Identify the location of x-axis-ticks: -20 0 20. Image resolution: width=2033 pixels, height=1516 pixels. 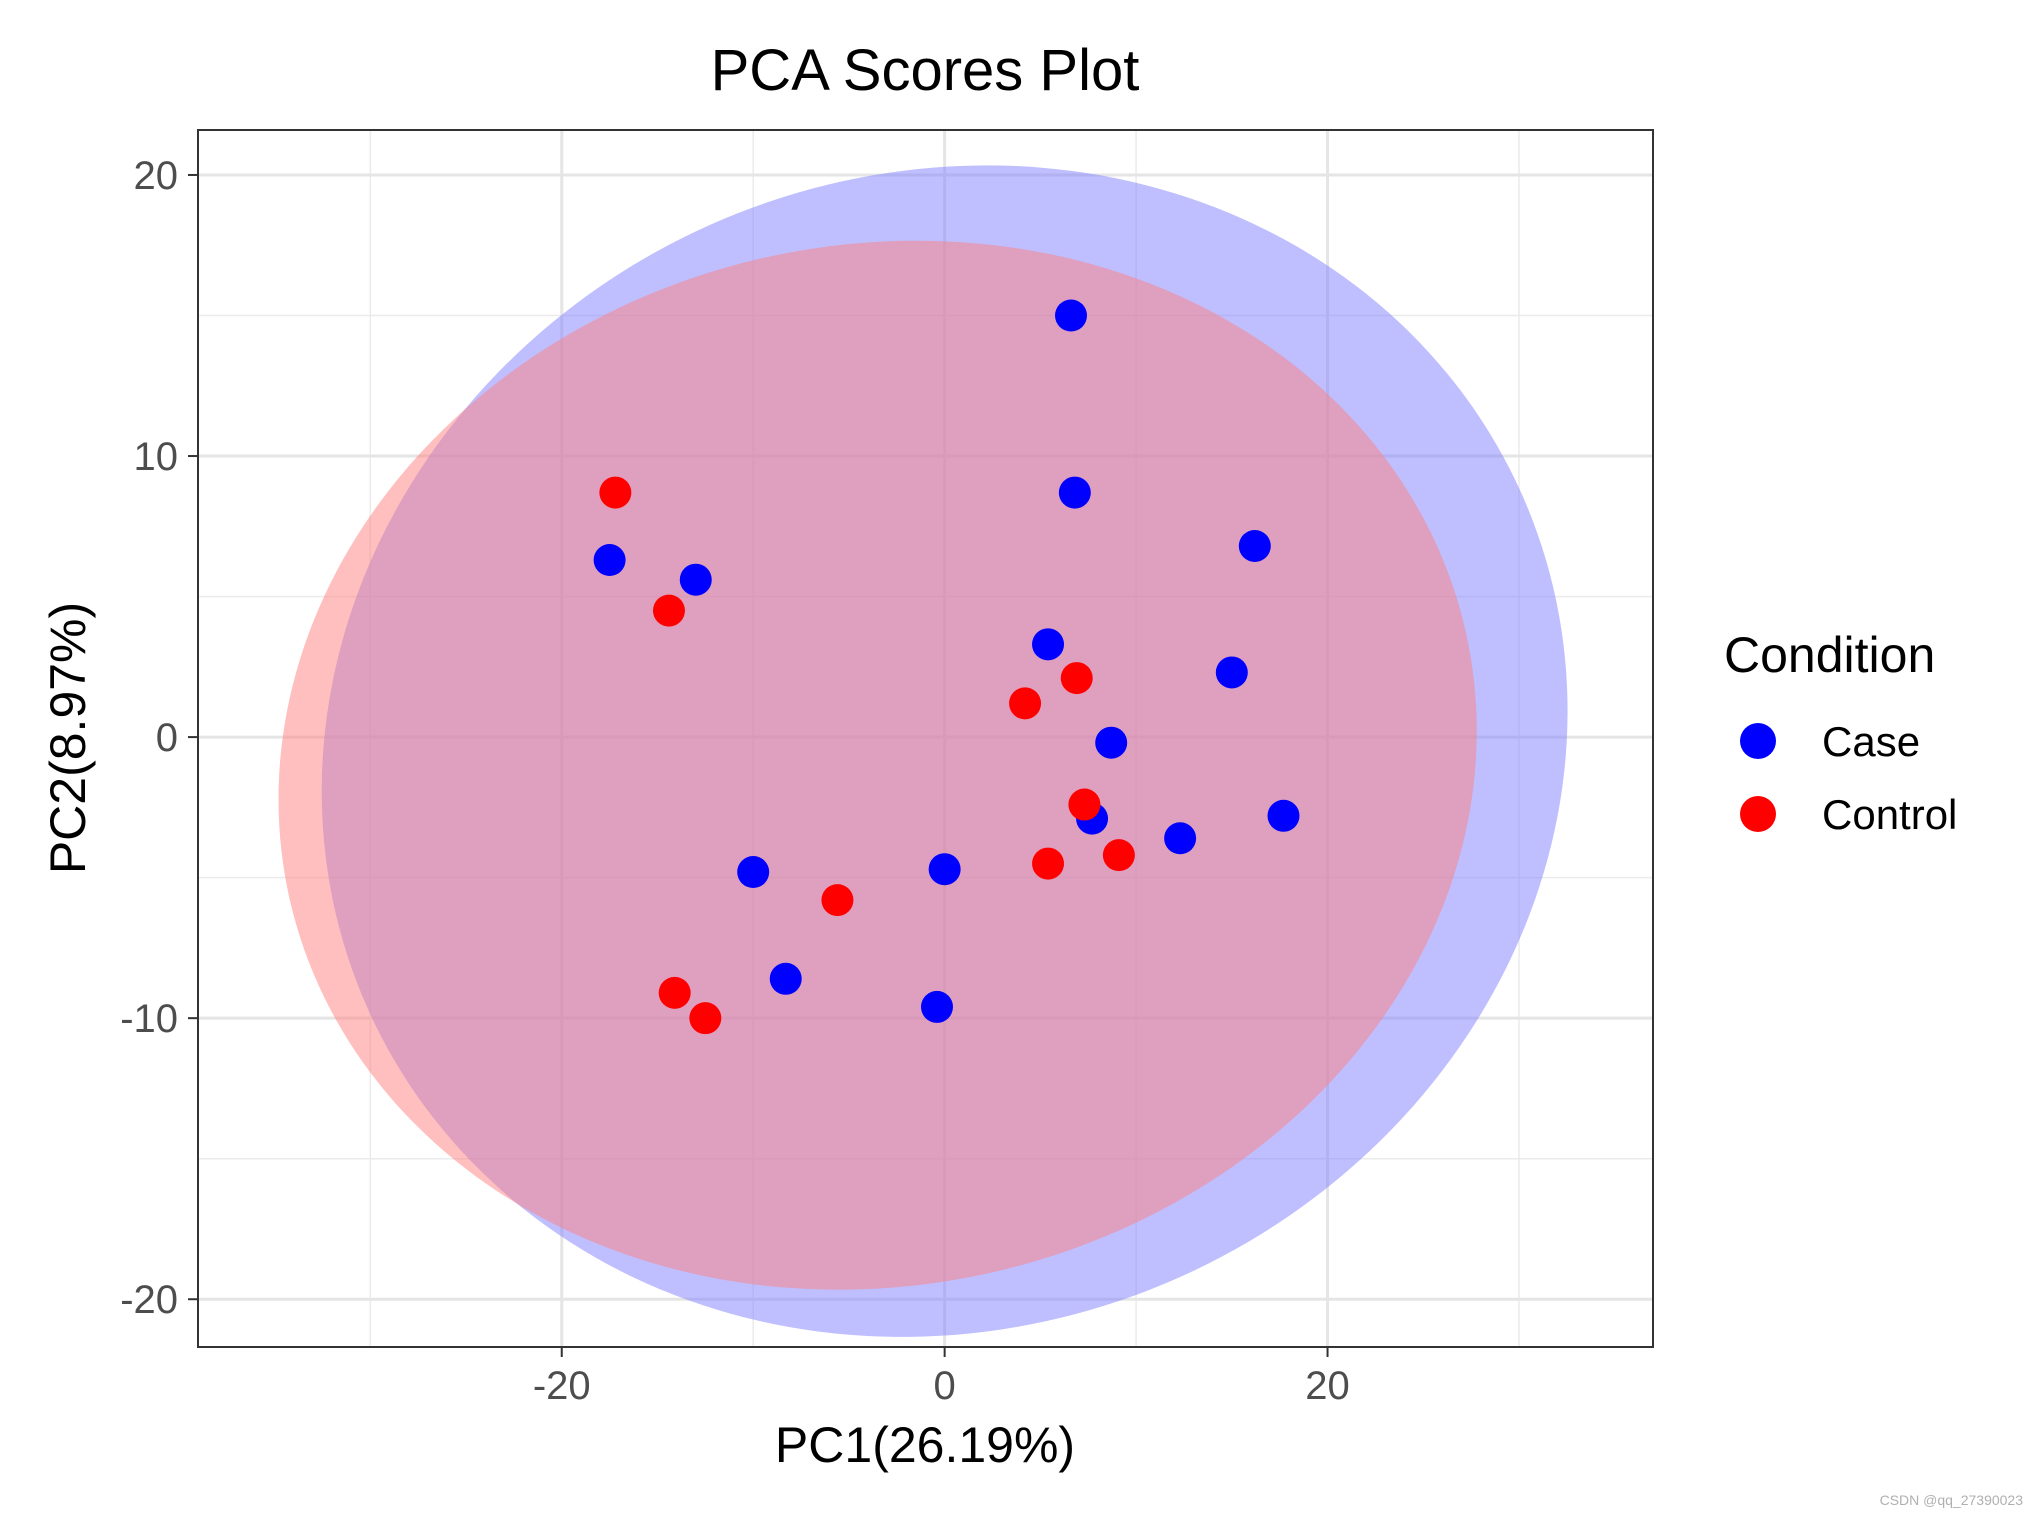
(941, 1377).